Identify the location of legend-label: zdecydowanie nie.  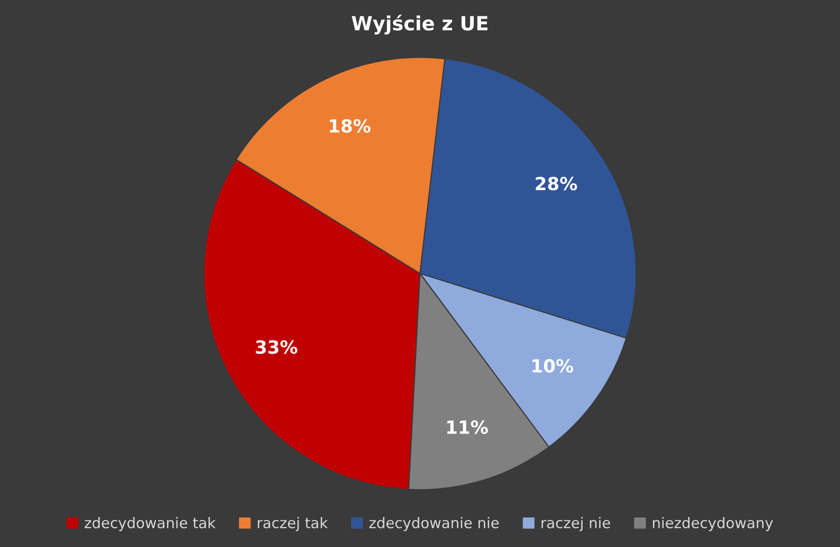
(434, 524).